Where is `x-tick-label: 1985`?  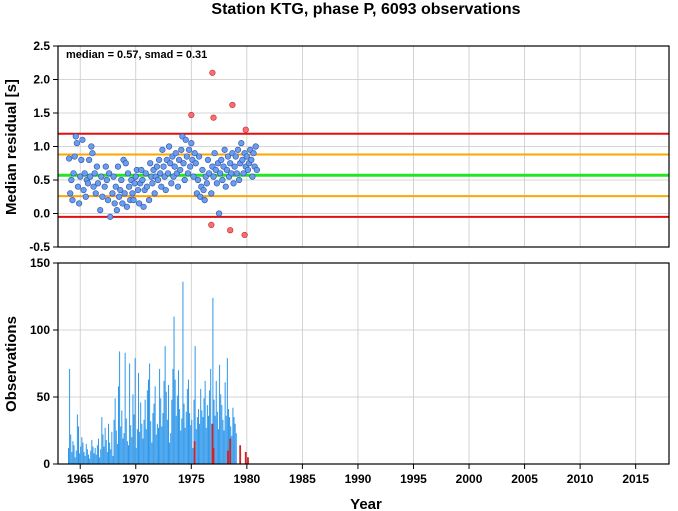 x-tick-label: 1985 is located at coordinates (302, 479).